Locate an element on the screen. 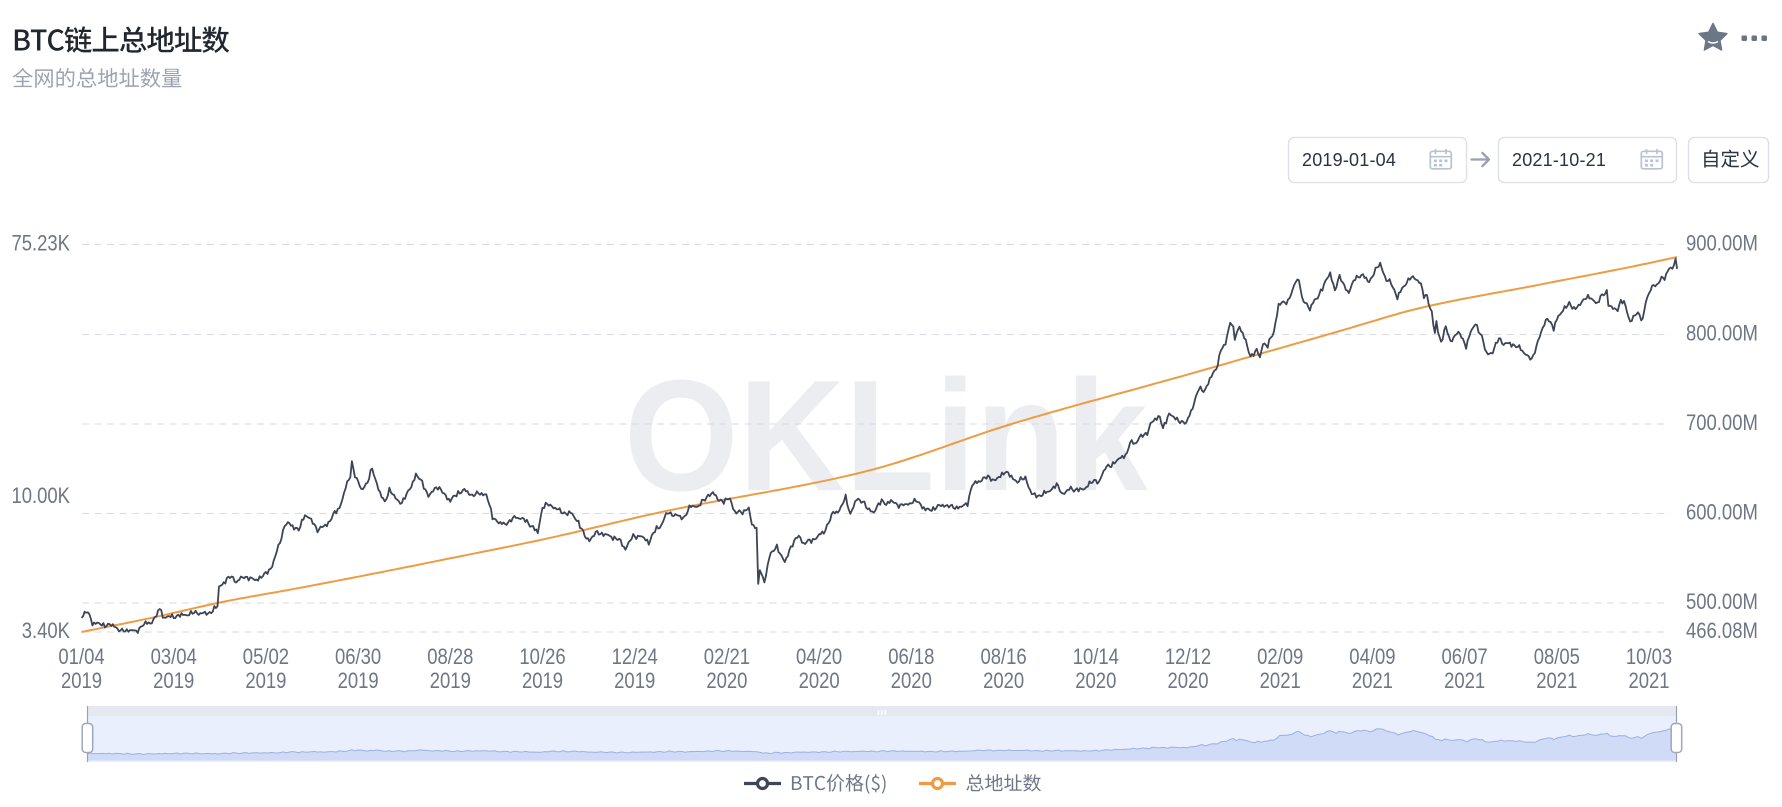 The height and width of the screenshot is (807, 1782). svg-text: 12/24 is located at coordinates (635, 658).